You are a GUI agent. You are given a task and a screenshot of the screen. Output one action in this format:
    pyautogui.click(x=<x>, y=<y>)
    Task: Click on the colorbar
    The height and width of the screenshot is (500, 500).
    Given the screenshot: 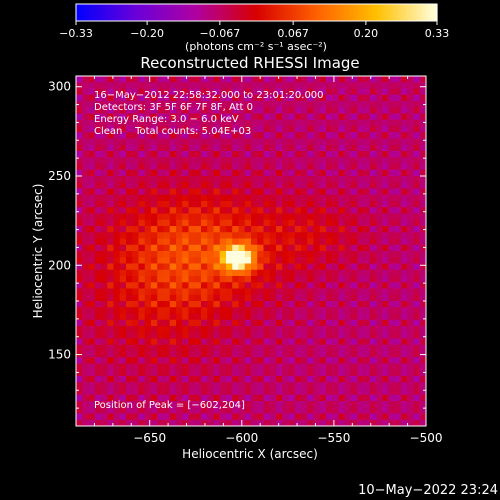 What is the action you would take?
    pyautogui.click(x=256, y=12)
    